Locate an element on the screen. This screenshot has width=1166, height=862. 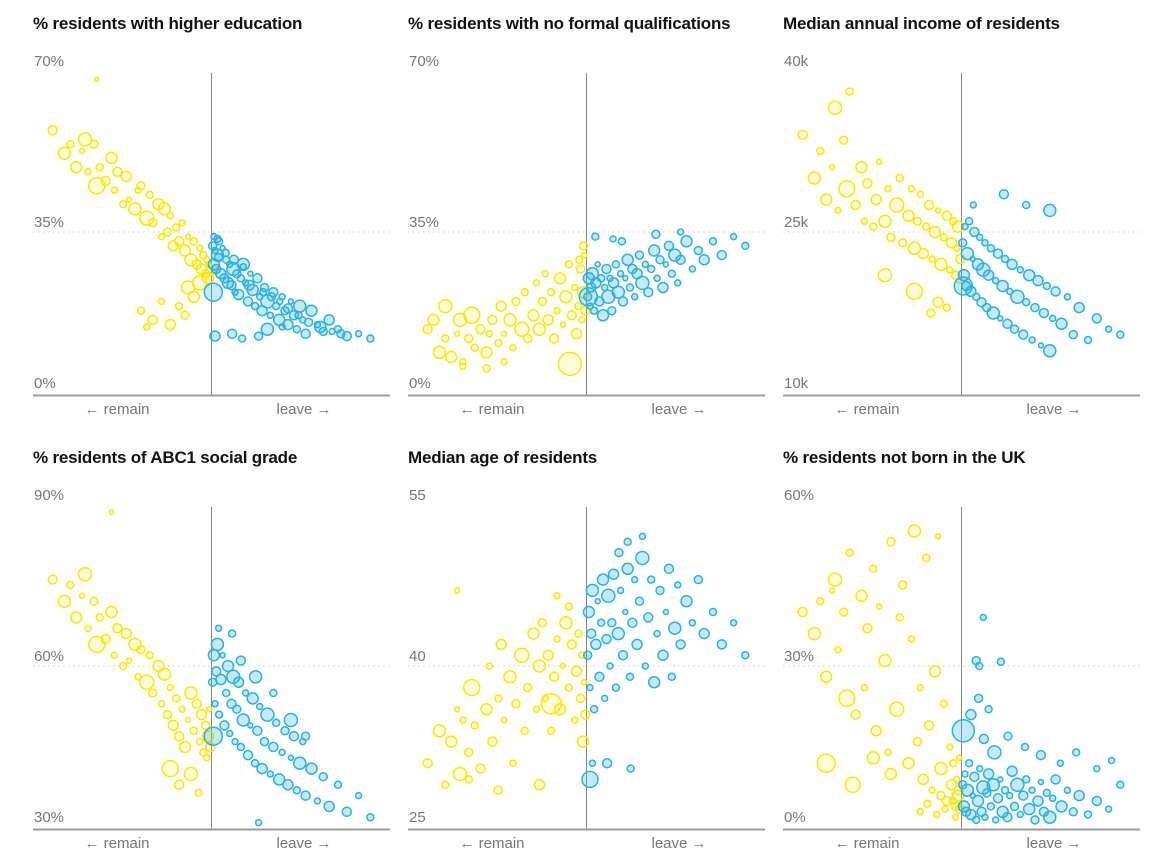
scatter-plot-median-income: 40k 25k 10k ← remain leave → is located at coordinates (961, 235).